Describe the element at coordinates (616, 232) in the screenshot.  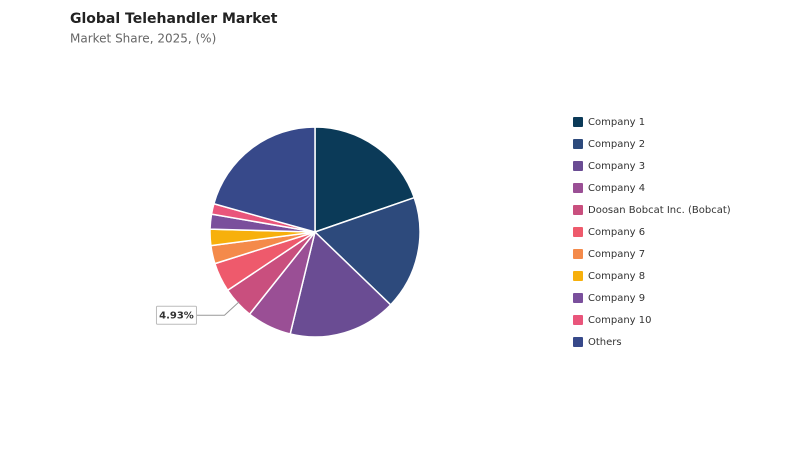
I see `legend-label: Company 6` at that location.